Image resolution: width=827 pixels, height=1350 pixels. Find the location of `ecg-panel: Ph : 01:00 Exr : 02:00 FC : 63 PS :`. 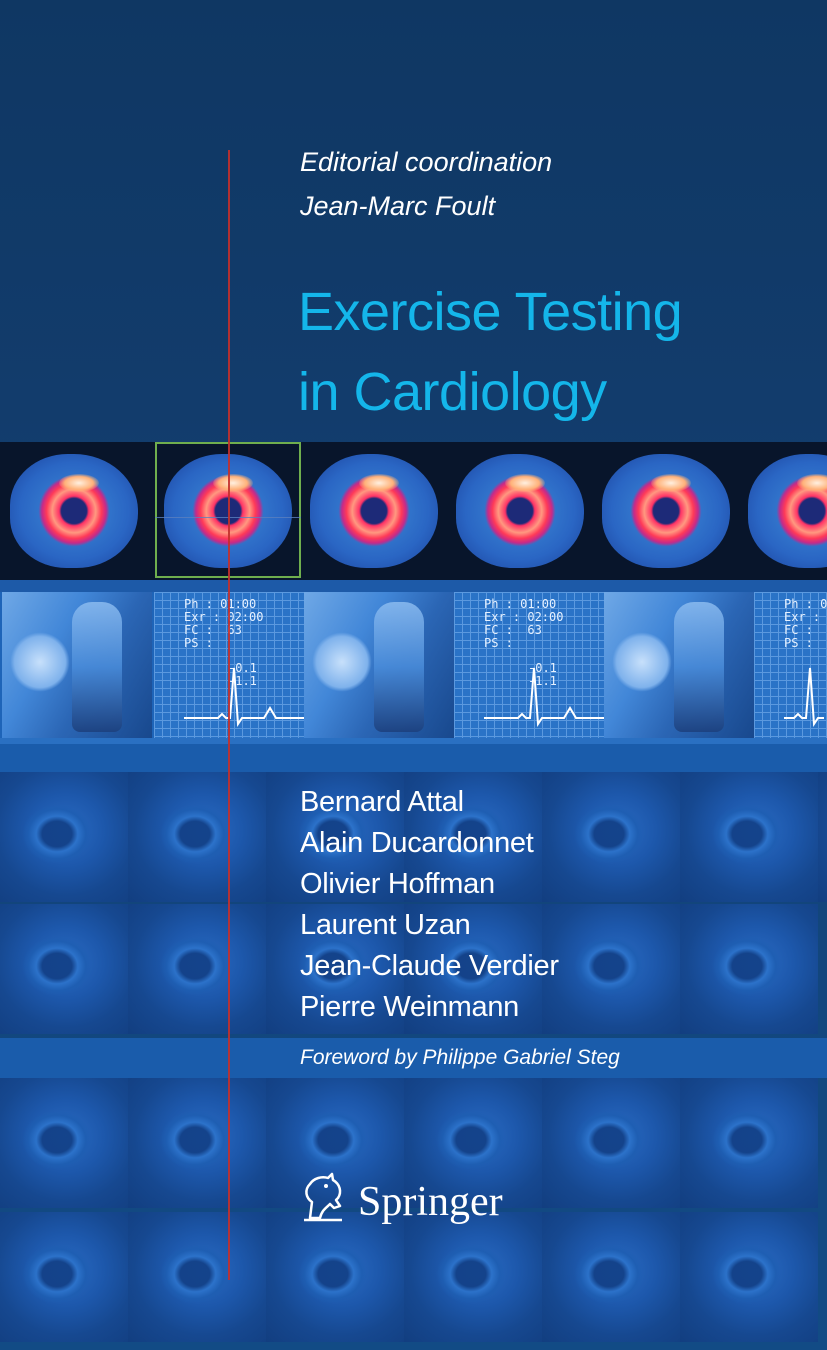

ecg-panel: Ph : 01:00 Exr : 02:00 FC : 63 PS : is located at coordinates (790, 665).